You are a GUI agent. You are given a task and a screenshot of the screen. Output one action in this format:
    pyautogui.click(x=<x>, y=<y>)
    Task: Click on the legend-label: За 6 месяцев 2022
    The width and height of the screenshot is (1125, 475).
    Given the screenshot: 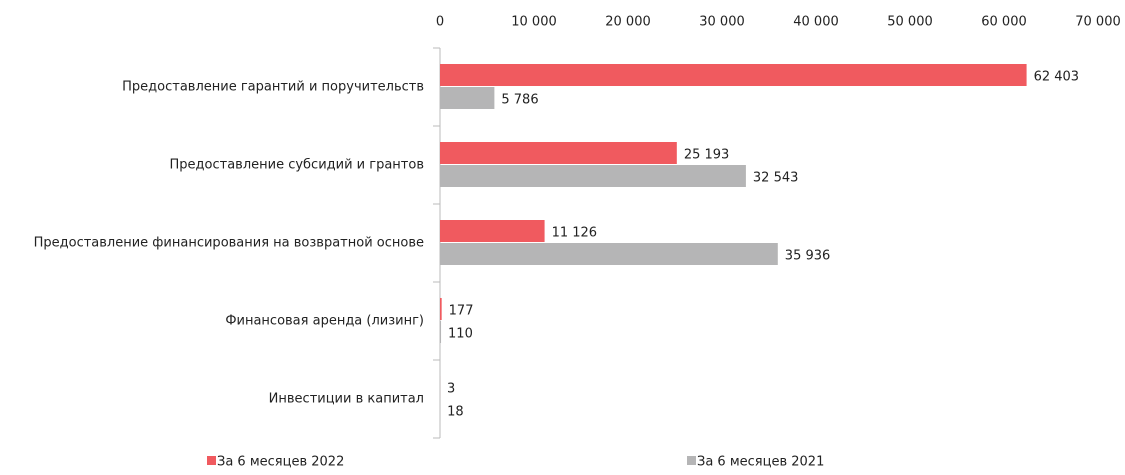 What is the action you would take?
    pyautogui.click(x=280, y=462)
    